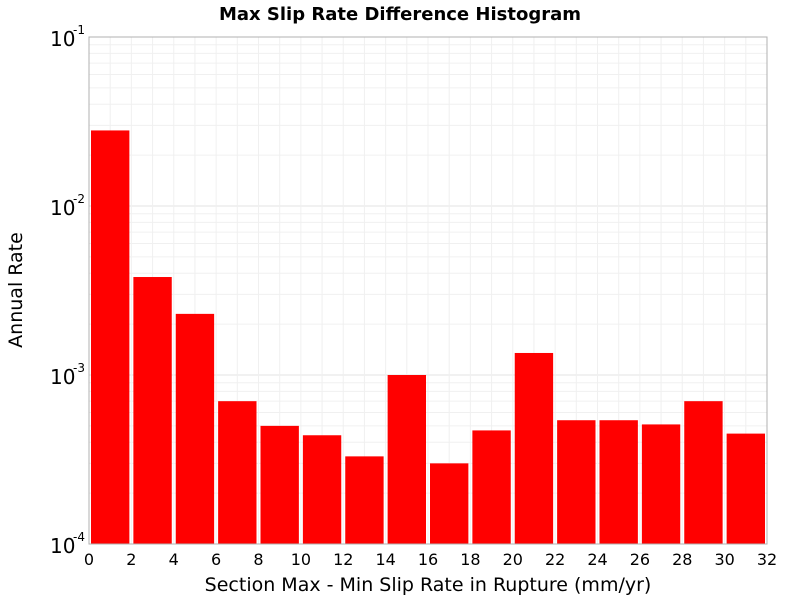 This screenshot has height=600, width=800. I want to click on x-tick-label: 8, so click(258, 559).